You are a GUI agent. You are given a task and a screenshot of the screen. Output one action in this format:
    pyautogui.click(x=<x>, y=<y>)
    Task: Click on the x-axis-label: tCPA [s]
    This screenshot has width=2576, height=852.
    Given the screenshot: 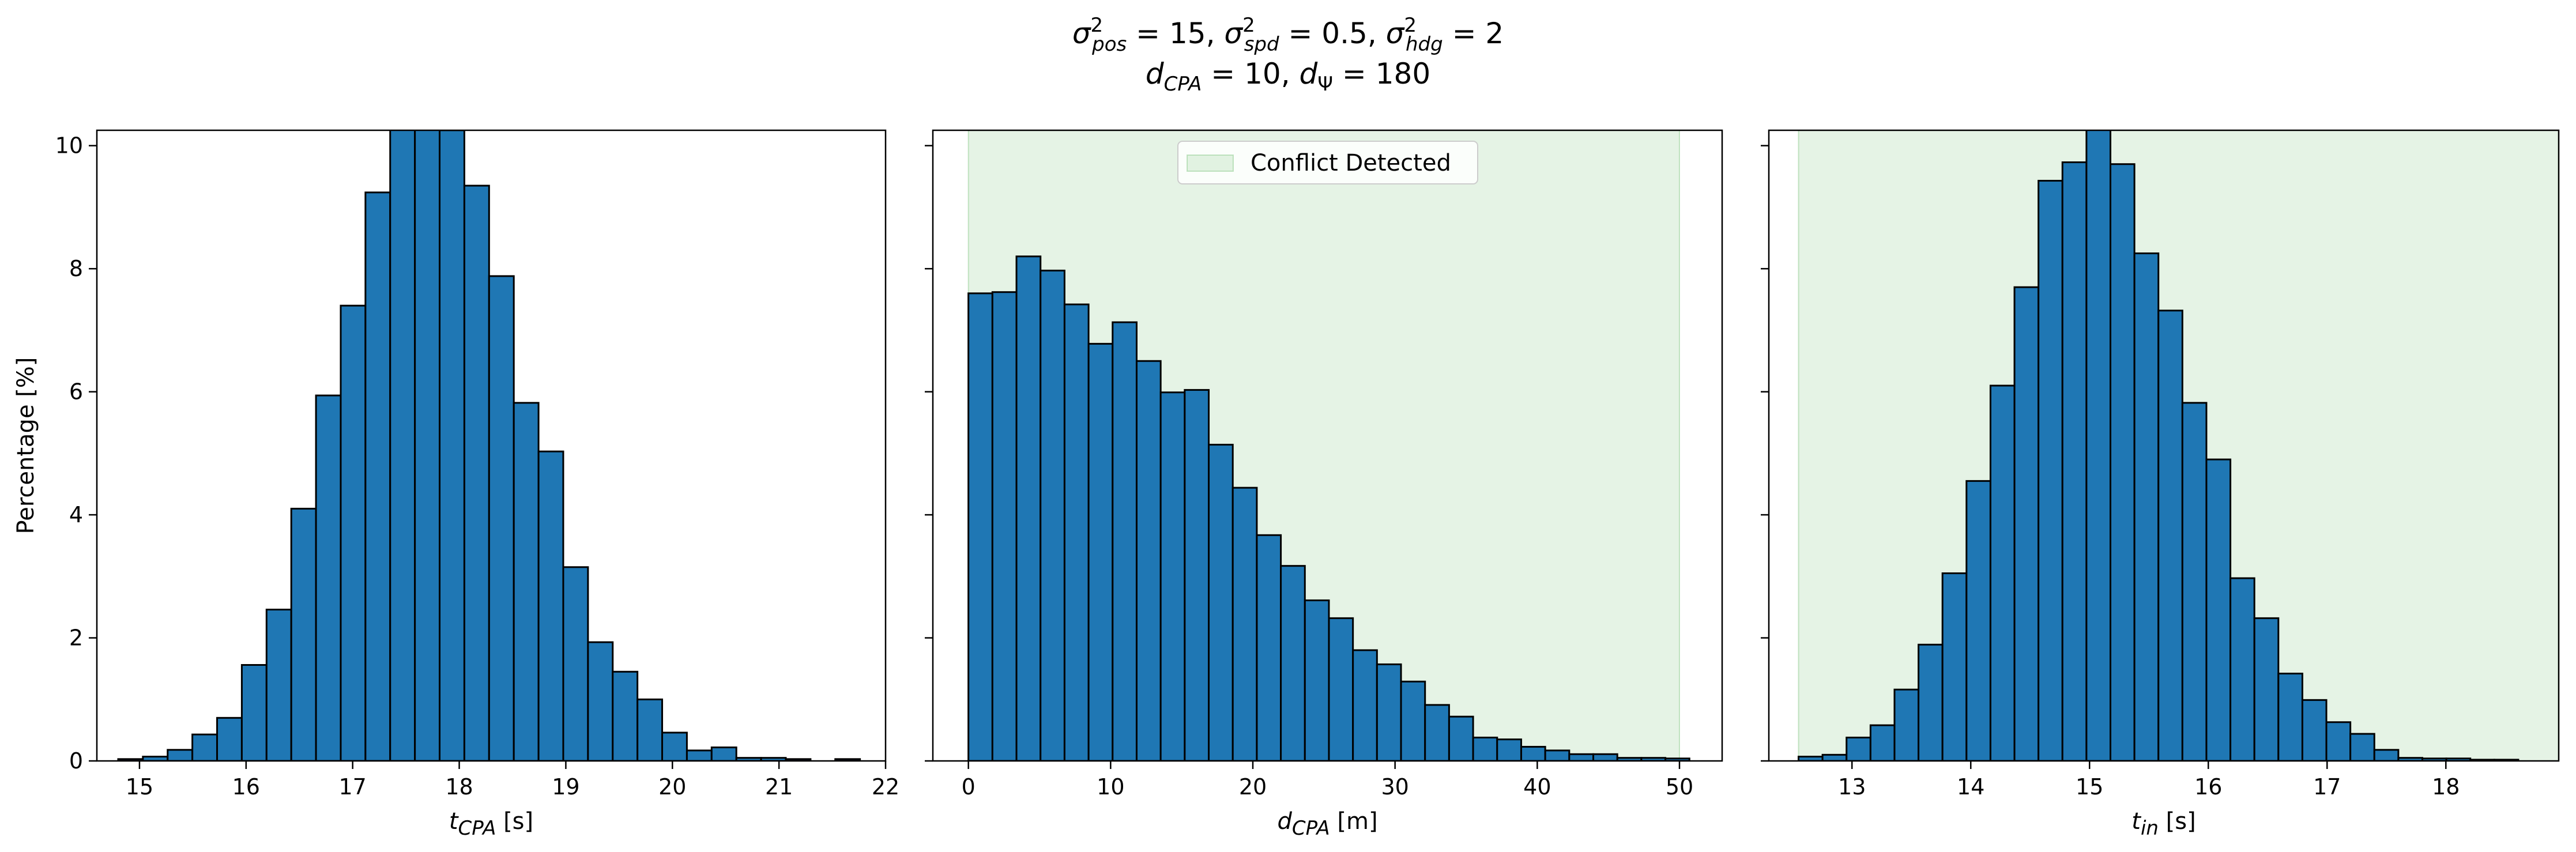 What is the action you would take?
    pyautogui.click(x=491, y=824)
    